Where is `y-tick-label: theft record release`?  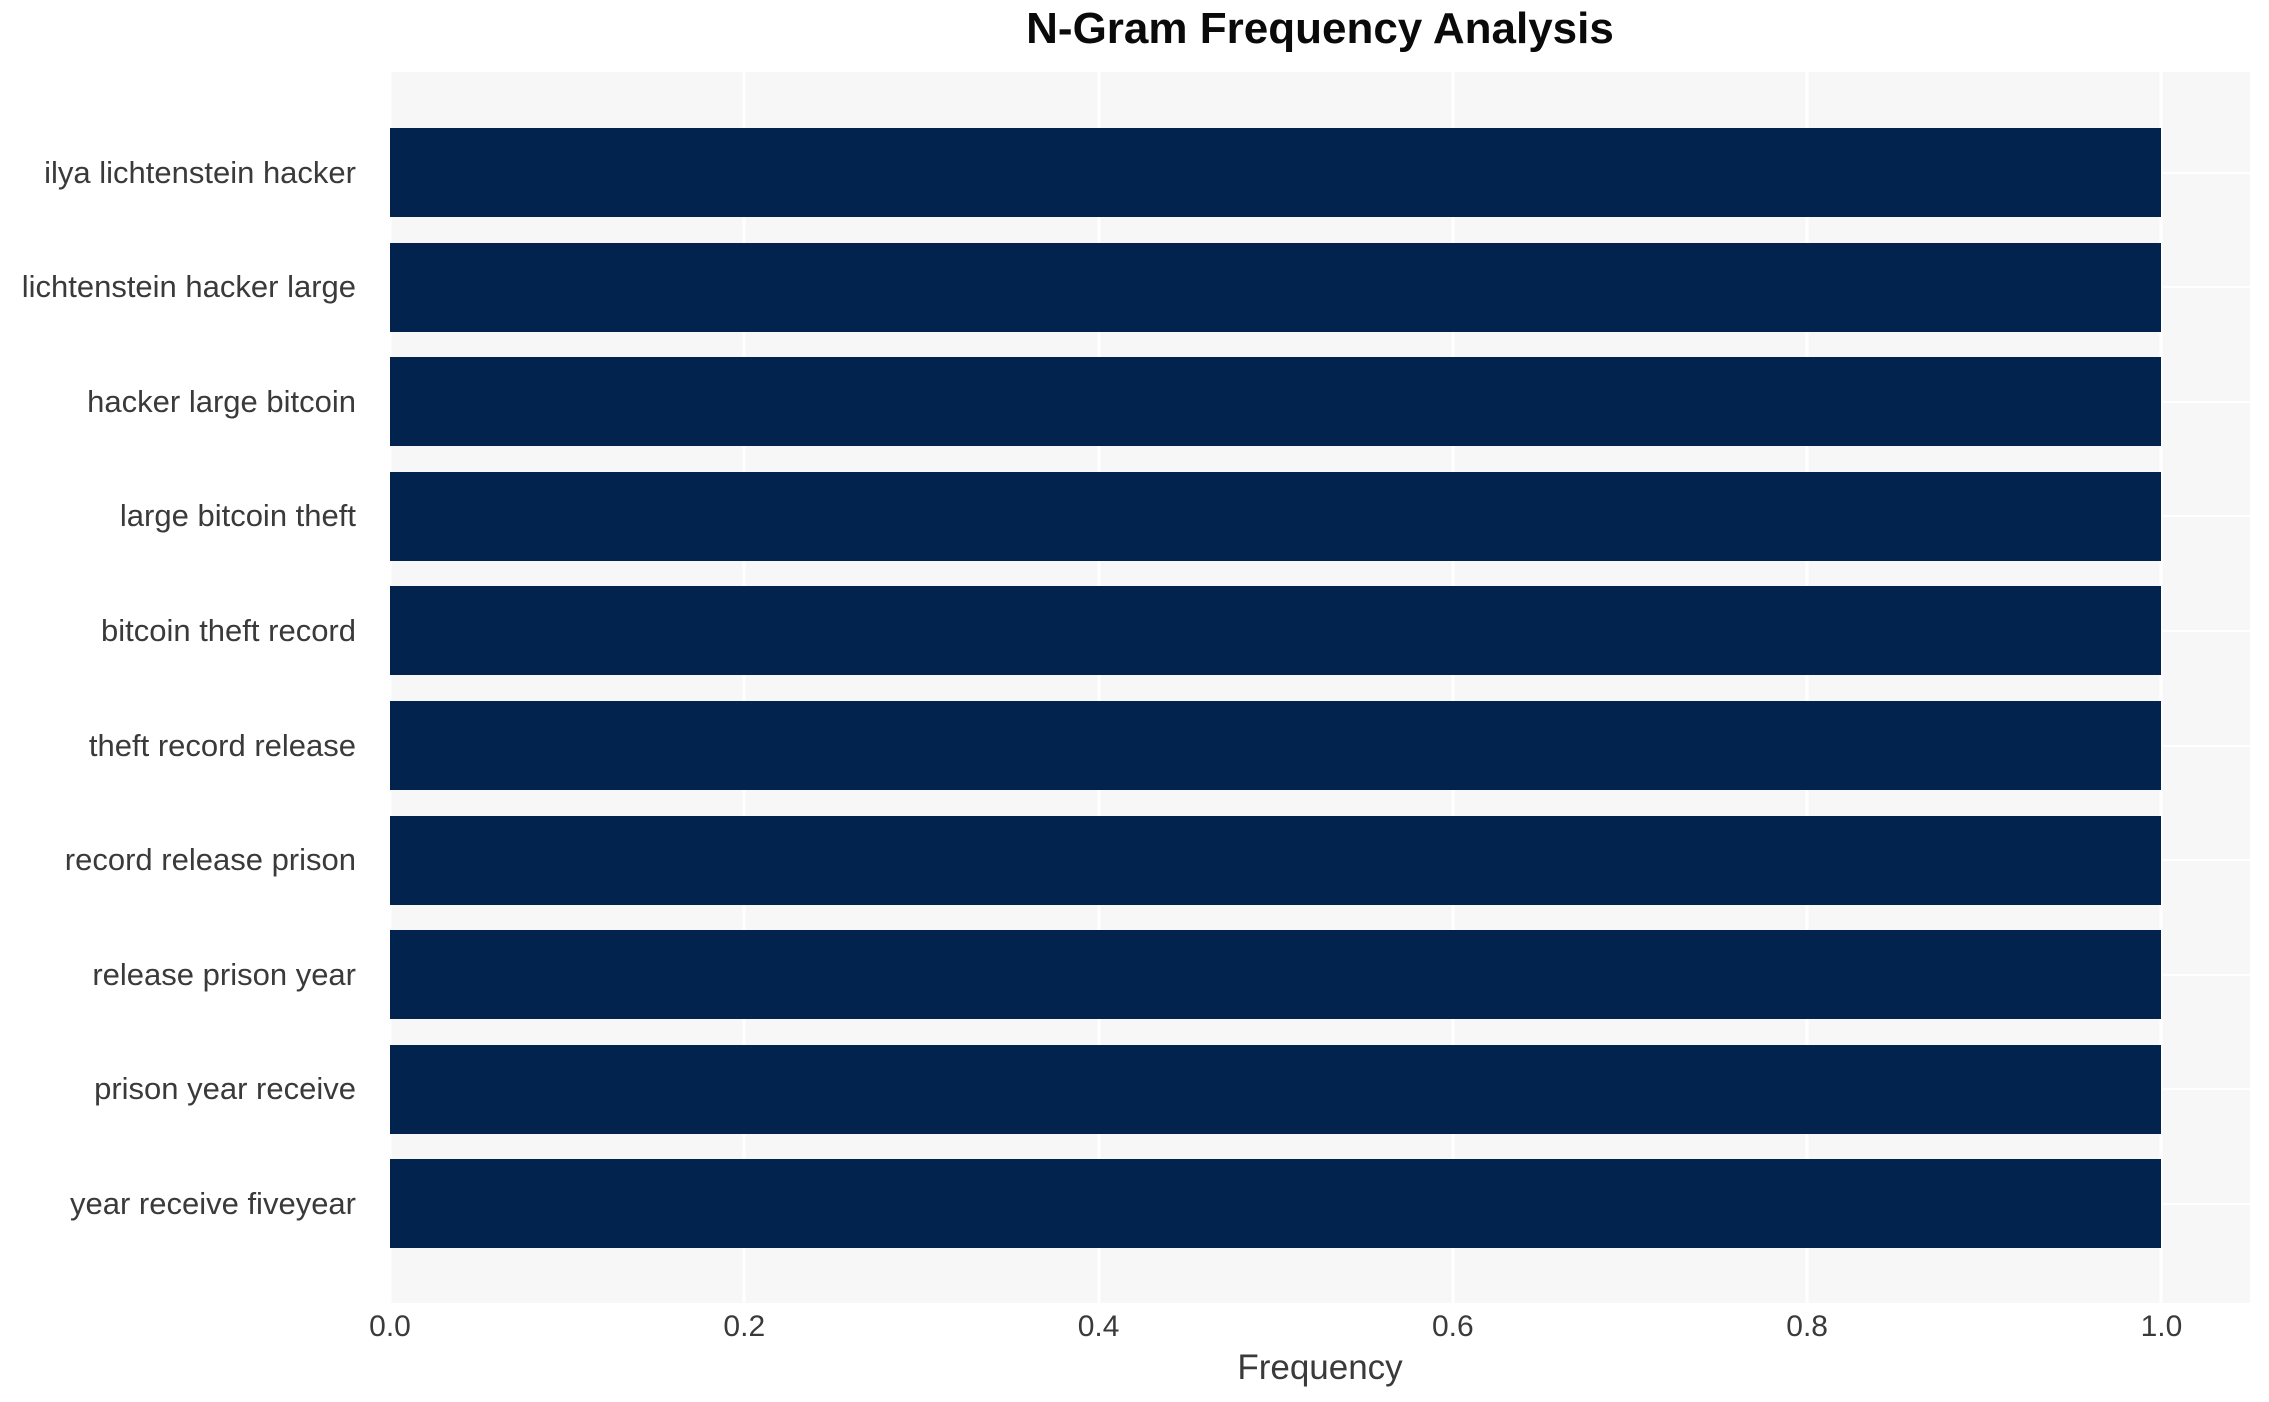
y-tick-label: theft record release is located at coordinates (222, 745).